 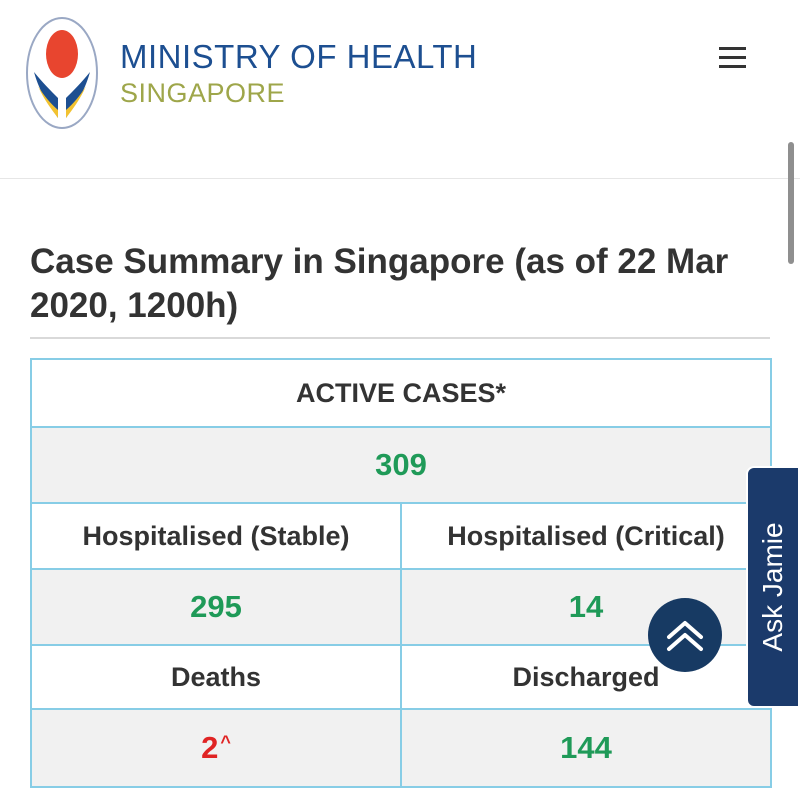 I want to click on org-country: SINGAPORE, so click(x=203, y=93).